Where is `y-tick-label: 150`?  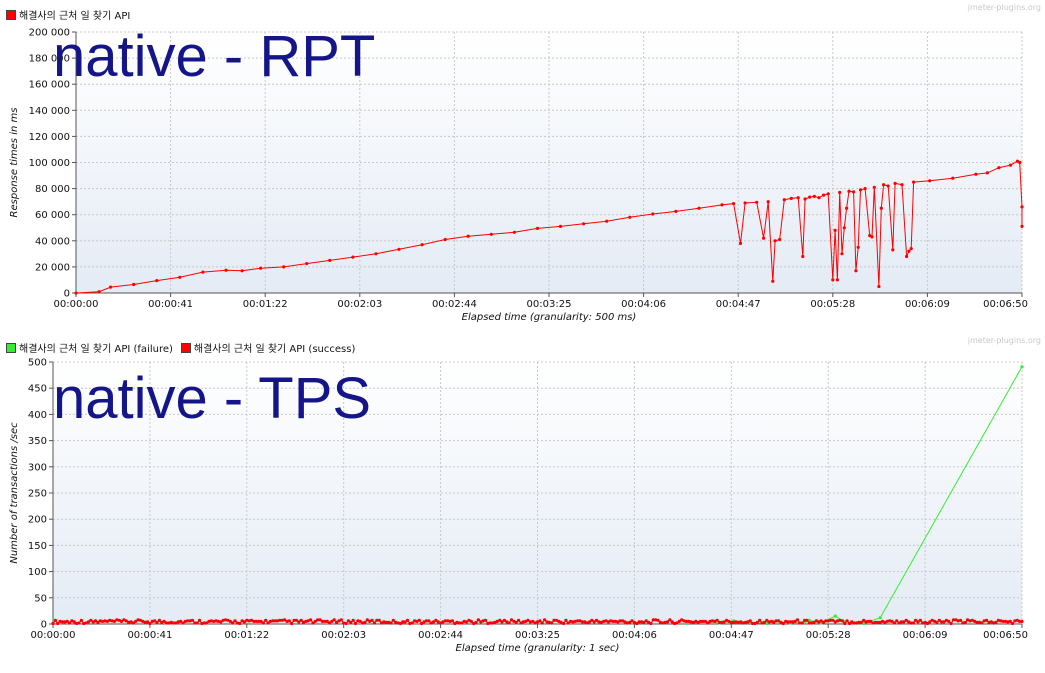 y-tick-label: 150 is located at coordinates (37, 546).